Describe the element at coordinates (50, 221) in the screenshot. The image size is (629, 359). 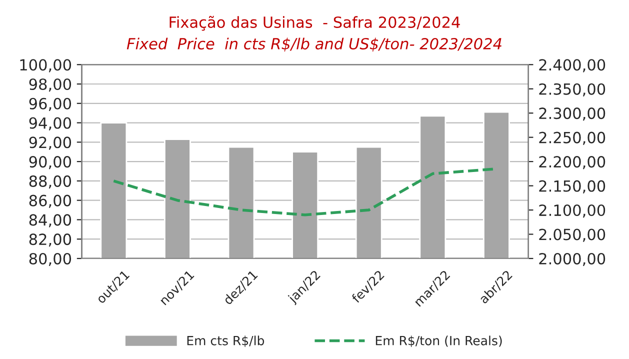
I see `y-tick-label: 84,00` at that location.